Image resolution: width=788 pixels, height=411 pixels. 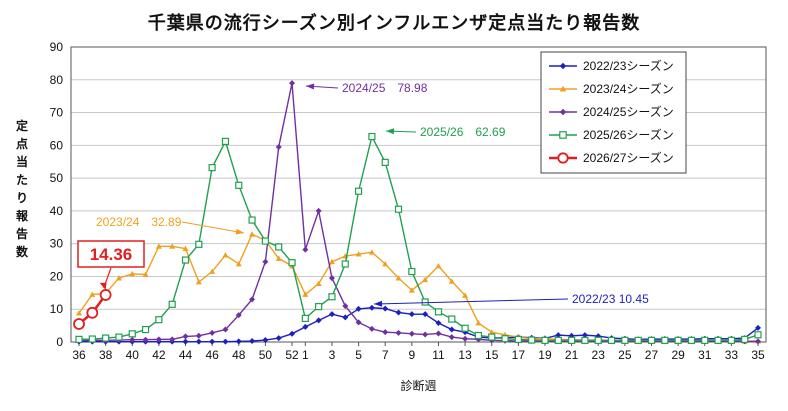 I want to click on x-tick-label: 25, so click(x=625, y=355).